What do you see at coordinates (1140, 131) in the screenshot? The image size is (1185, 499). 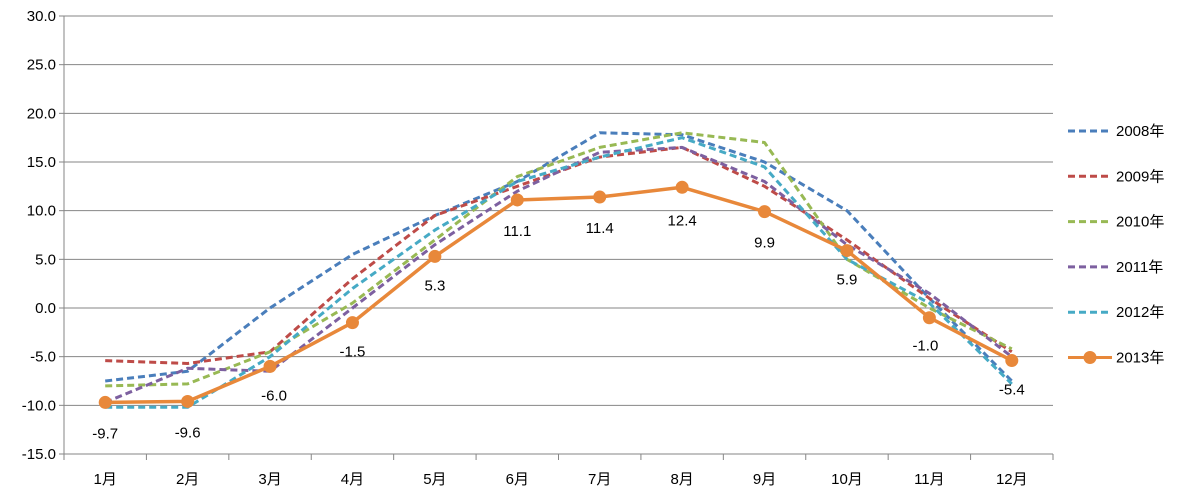 I see `legend-label: 2008年` at bounding box center [1140, 131].